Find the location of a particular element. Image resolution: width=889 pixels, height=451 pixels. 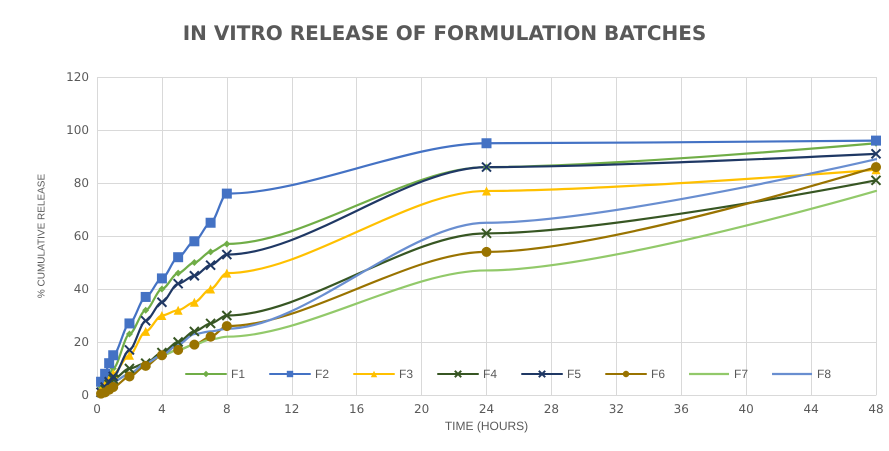

legend-label: F5 is located at coordinates (574, 374).